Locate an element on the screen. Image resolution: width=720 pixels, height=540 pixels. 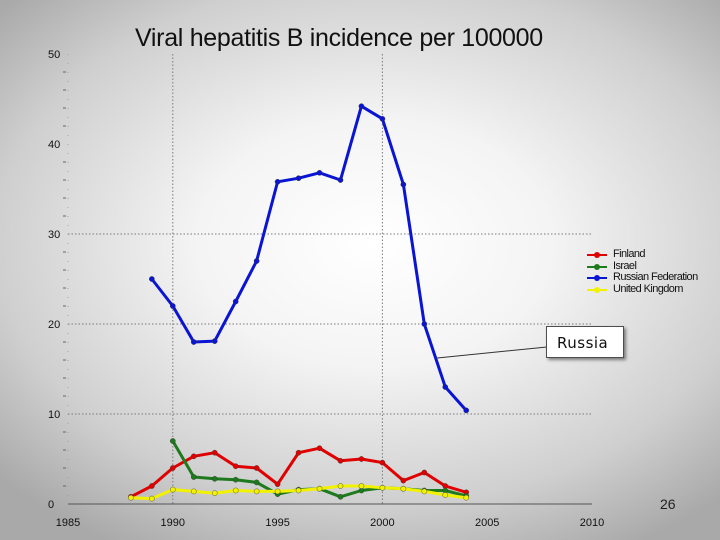
legend-swatch-russian-federation is located at coordinates (597, 278).